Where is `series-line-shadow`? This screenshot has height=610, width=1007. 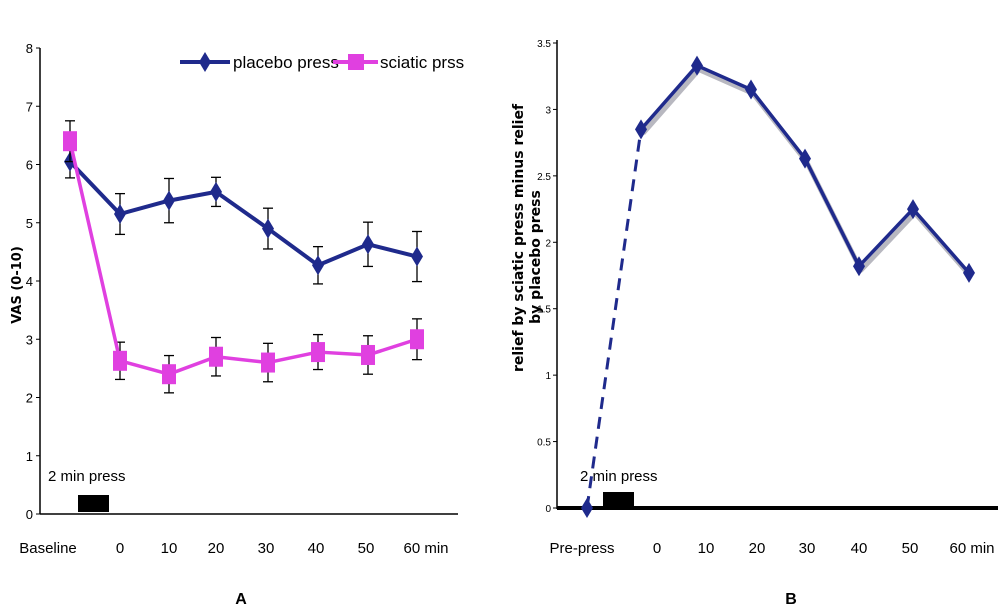
series-line-shadow is located at coordinates (807, 173).